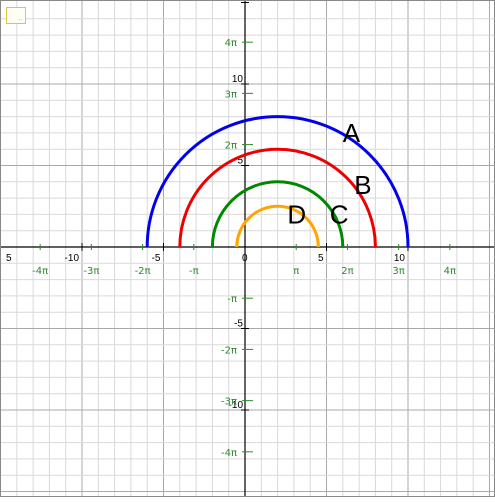  I want to click on y-pi-tick-label: -3π, so click(229, 402).